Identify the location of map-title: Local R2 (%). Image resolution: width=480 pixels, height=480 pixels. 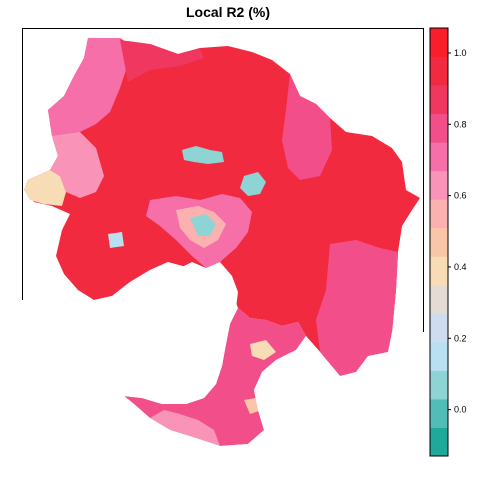
(227, 12).